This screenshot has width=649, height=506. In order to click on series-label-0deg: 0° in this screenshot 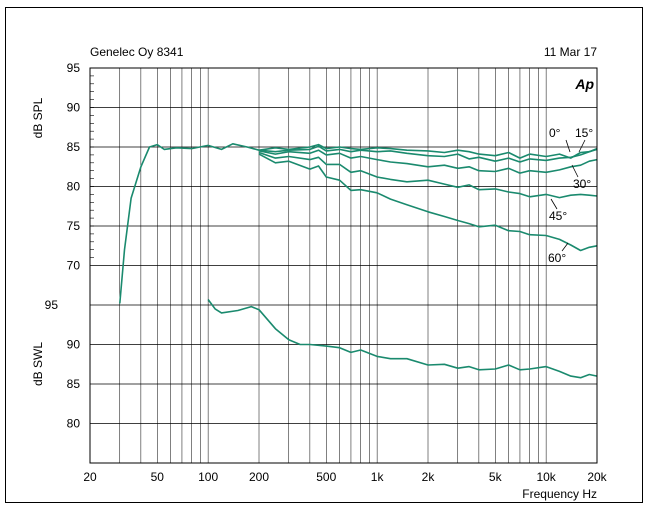, I will do `click(555, 133)`.